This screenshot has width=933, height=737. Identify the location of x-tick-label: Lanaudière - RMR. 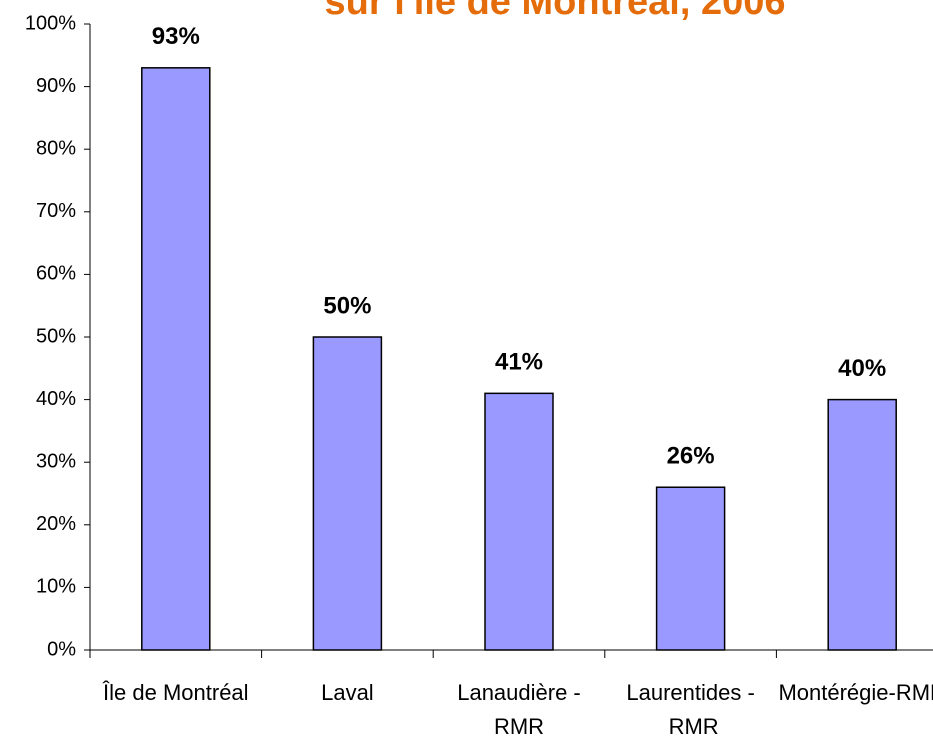
(519, 708).